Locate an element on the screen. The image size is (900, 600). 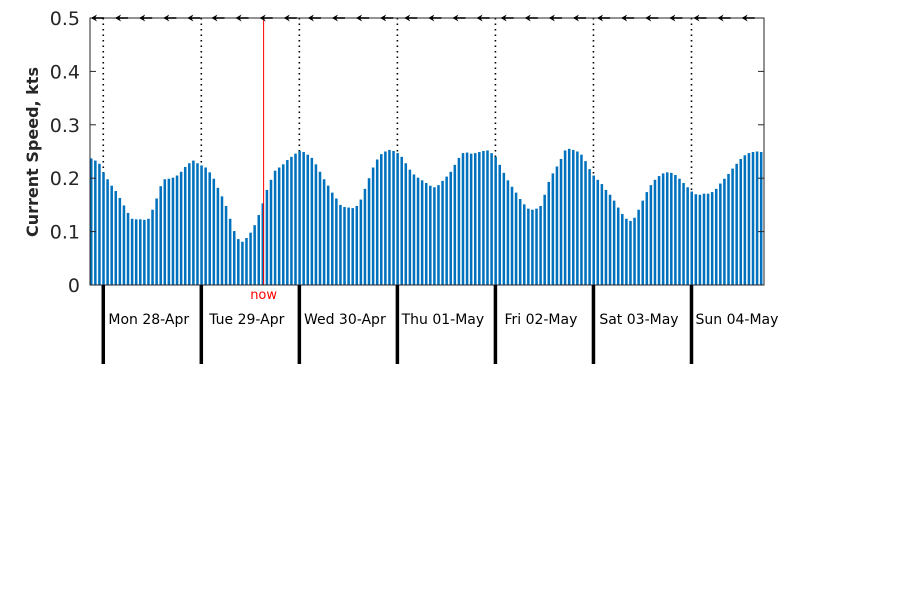
day-label: Tue 29-Apr is located at coordinates (246, 320).